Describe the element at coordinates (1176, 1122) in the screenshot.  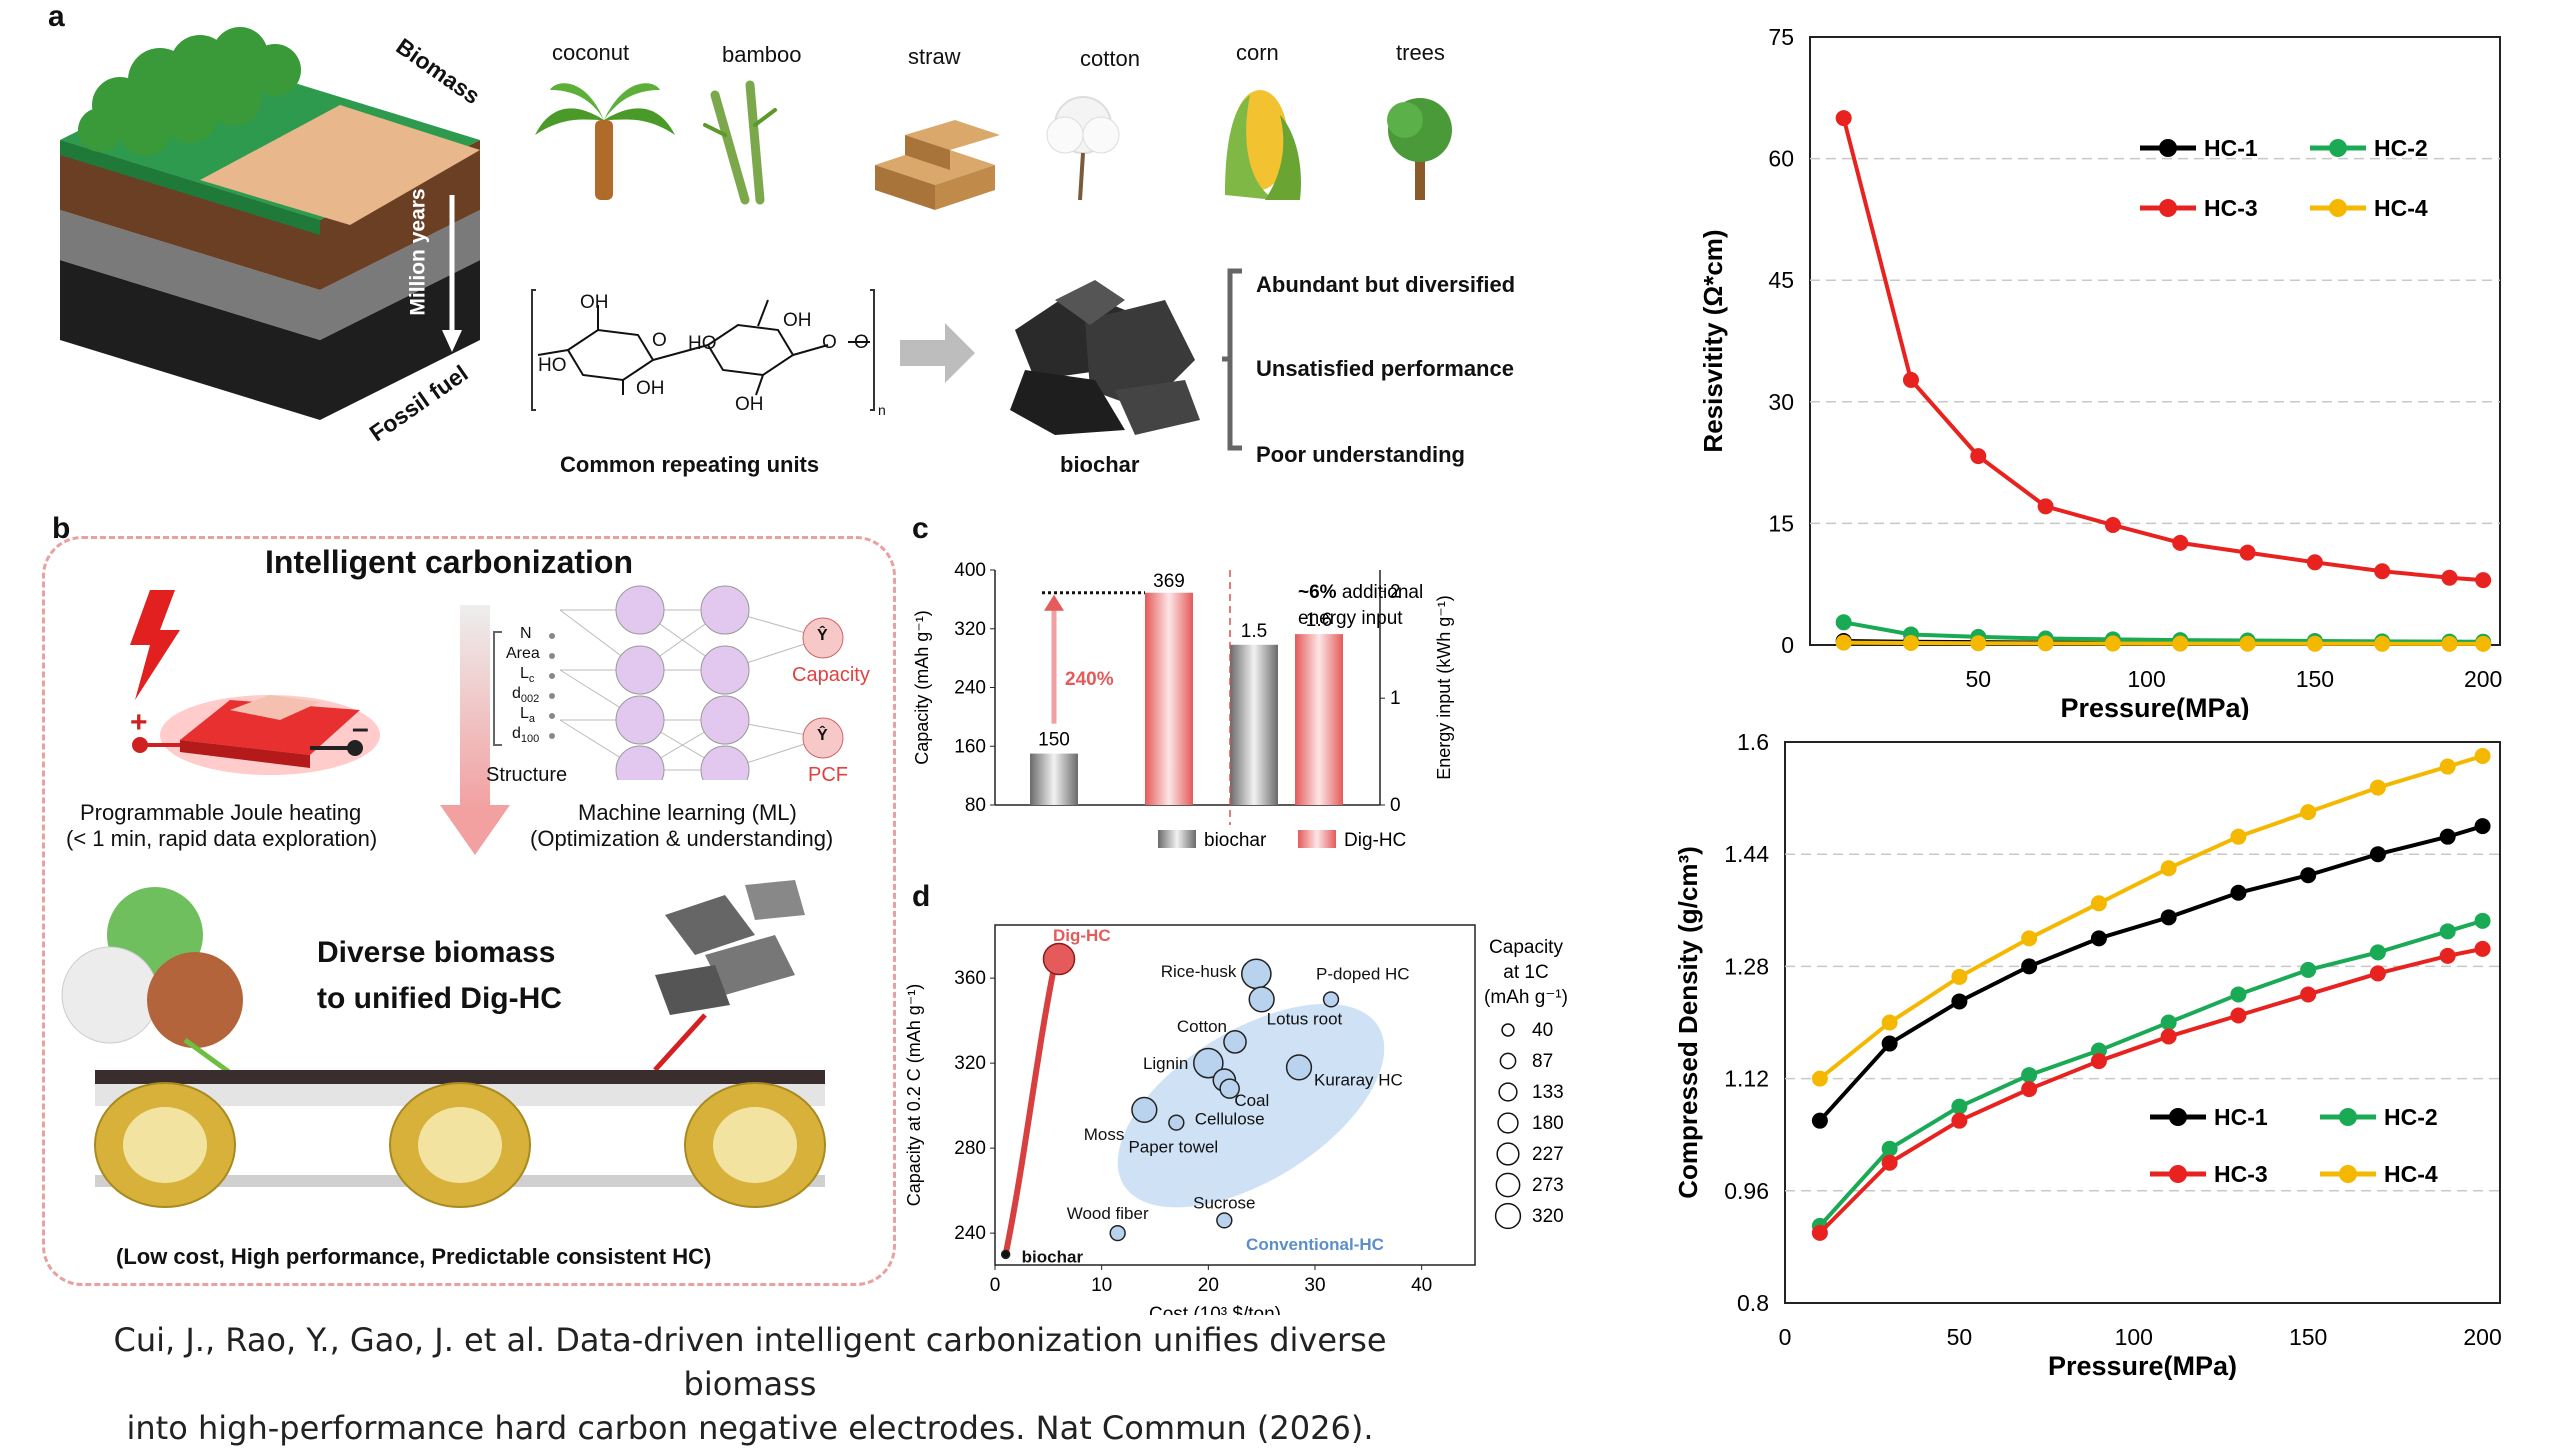
I see `point-paper-towel` at that location.